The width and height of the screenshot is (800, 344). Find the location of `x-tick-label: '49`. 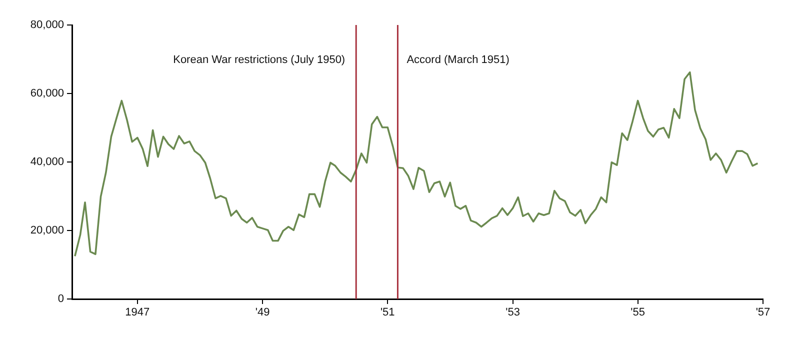

x-tick-label: '49 is located at coordinates (262, 312).